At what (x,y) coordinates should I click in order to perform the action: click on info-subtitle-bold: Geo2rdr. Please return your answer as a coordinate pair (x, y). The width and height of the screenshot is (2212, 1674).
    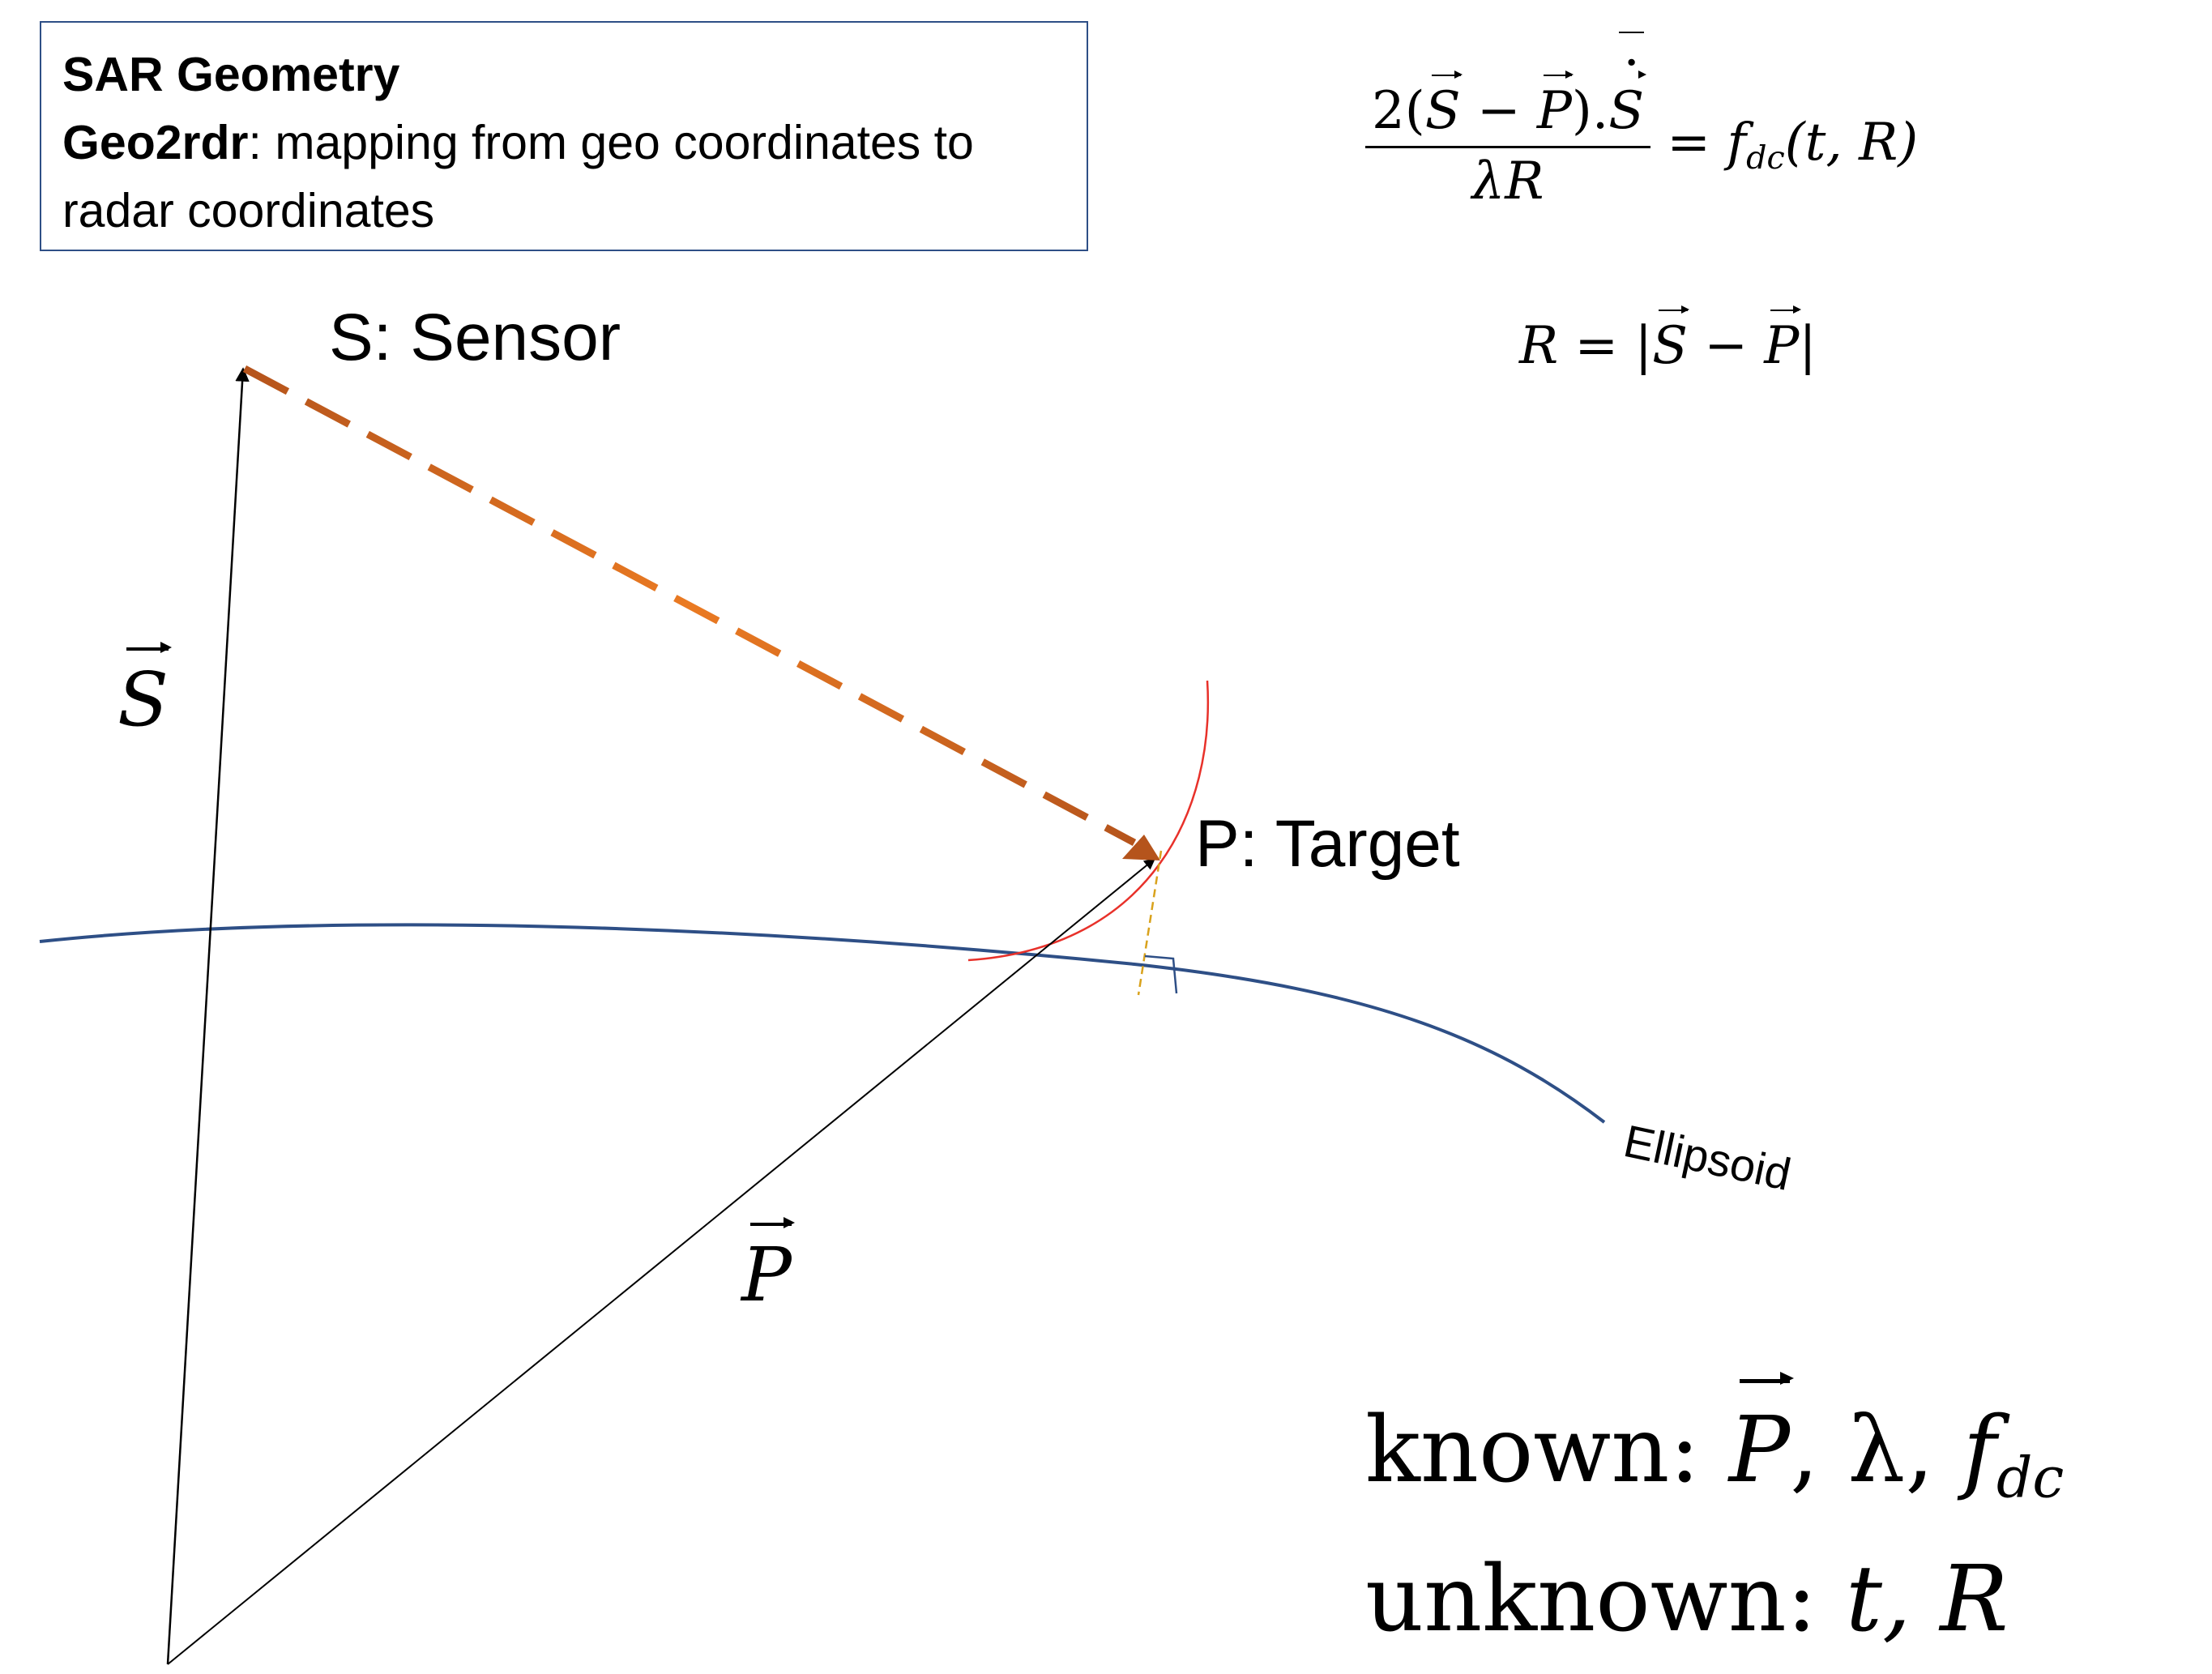
    Looking at the image, I should click on (155, 142).